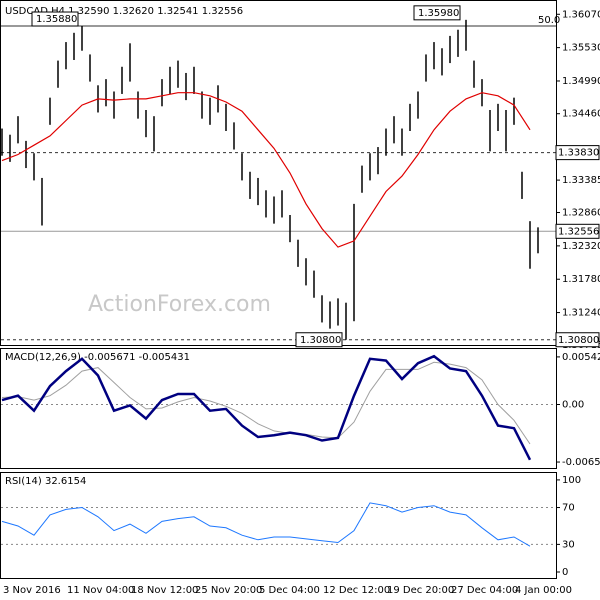  I want to click on y-tick-label: 1.32860, so click(581, 213).